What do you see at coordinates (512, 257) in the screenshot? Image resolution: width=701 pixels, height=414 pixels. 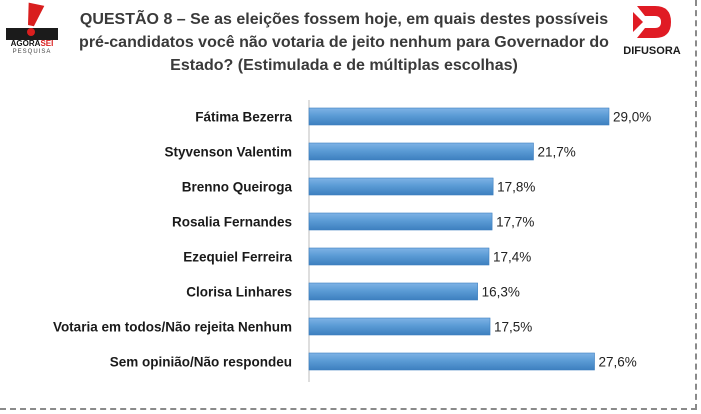 I see `data-label: 17,4%` at bounding box center [512, 257].